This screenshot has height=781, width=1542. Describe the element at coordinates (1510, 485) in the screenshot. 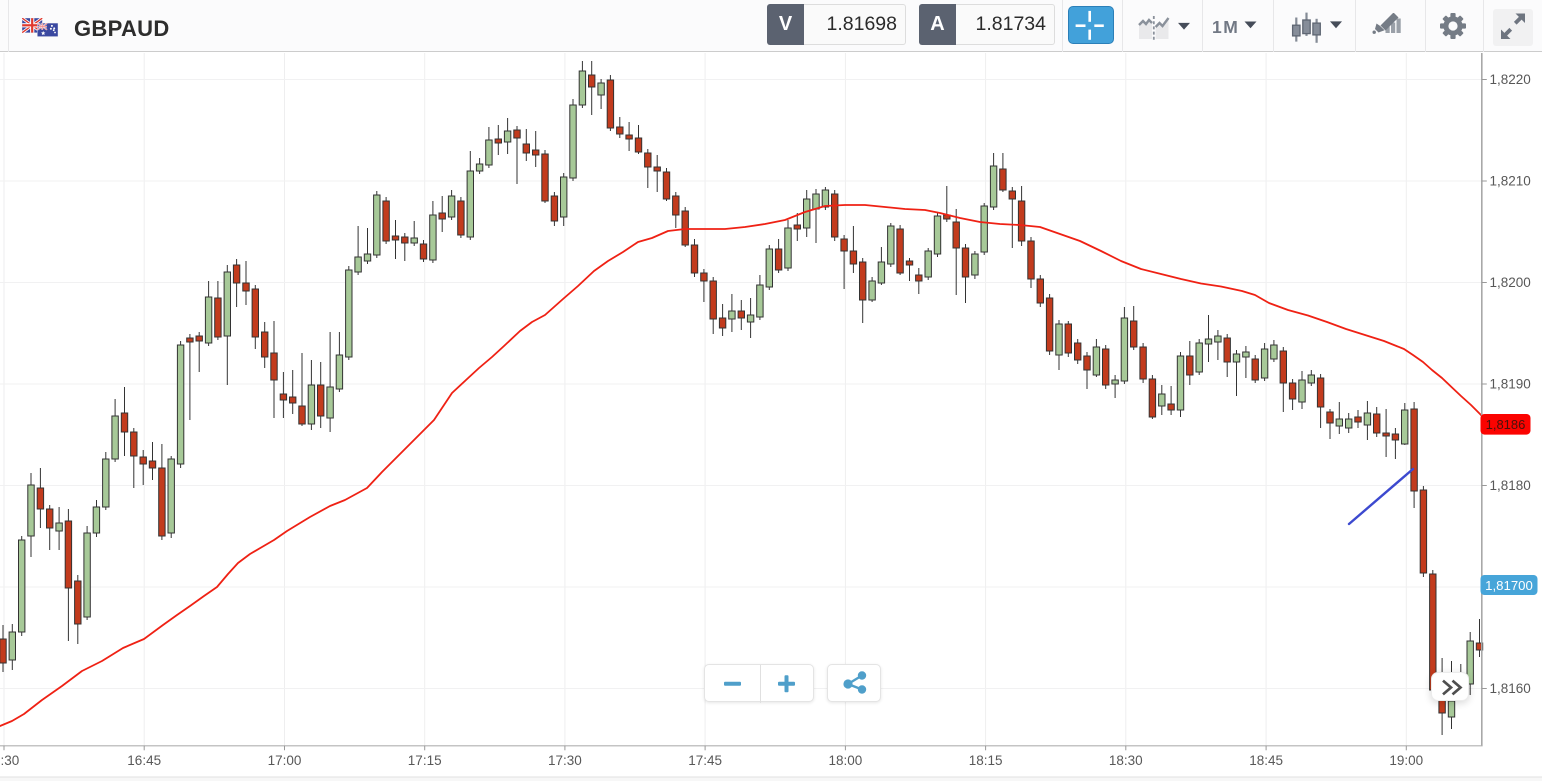

I see `svg-text: 1,8180` at that location.